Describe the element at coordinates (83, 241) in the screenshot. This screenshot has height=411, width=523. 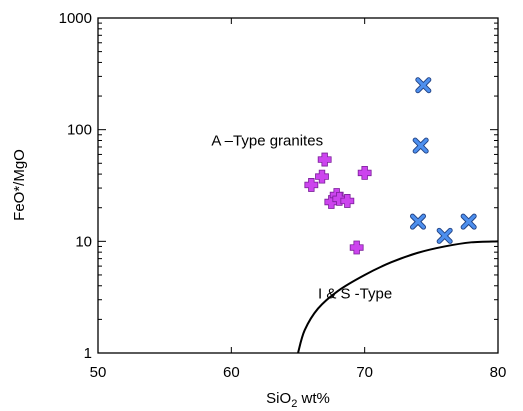
I see `y-tick-label: 10` at that location.